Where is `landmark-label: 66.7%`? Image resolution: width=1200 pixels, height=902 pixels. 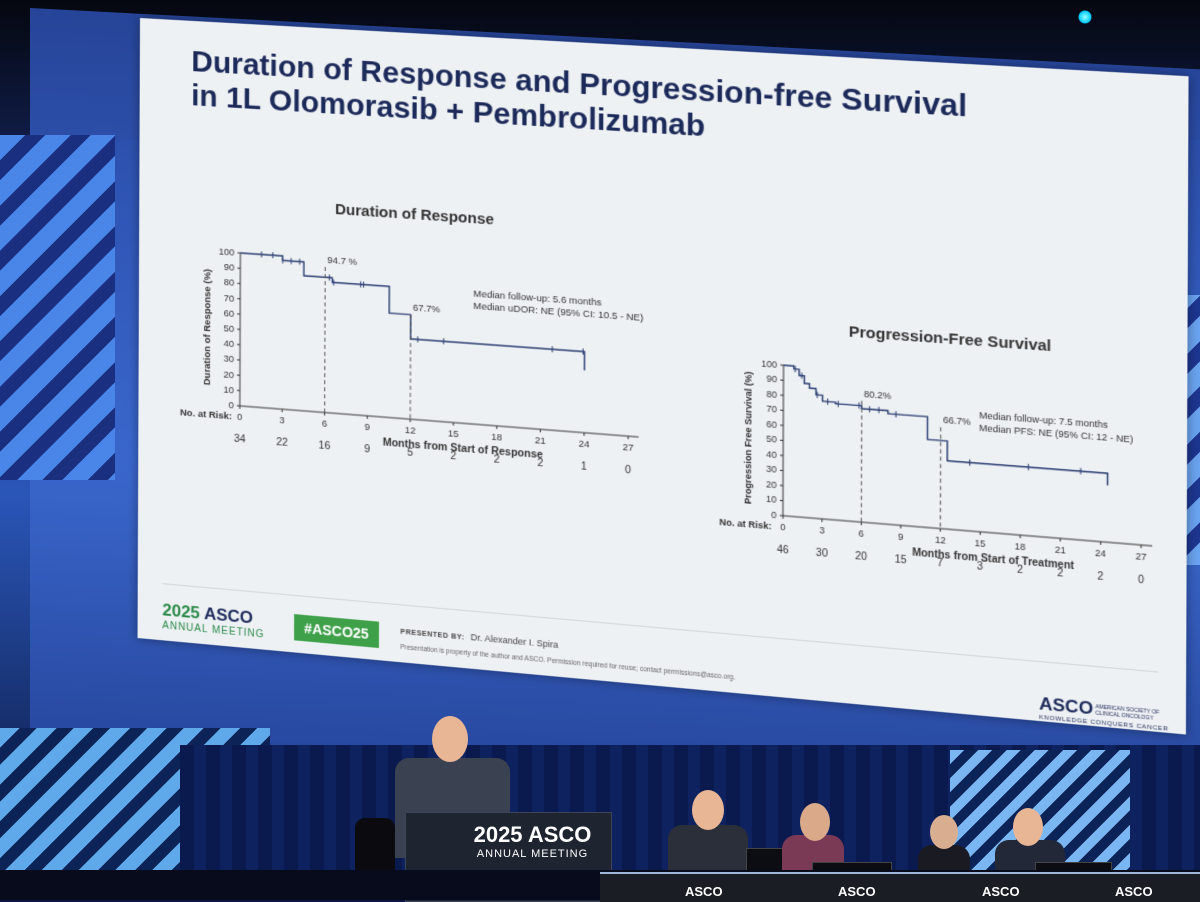
landmark-label: 66.7% is located at coordinates (957, 421).